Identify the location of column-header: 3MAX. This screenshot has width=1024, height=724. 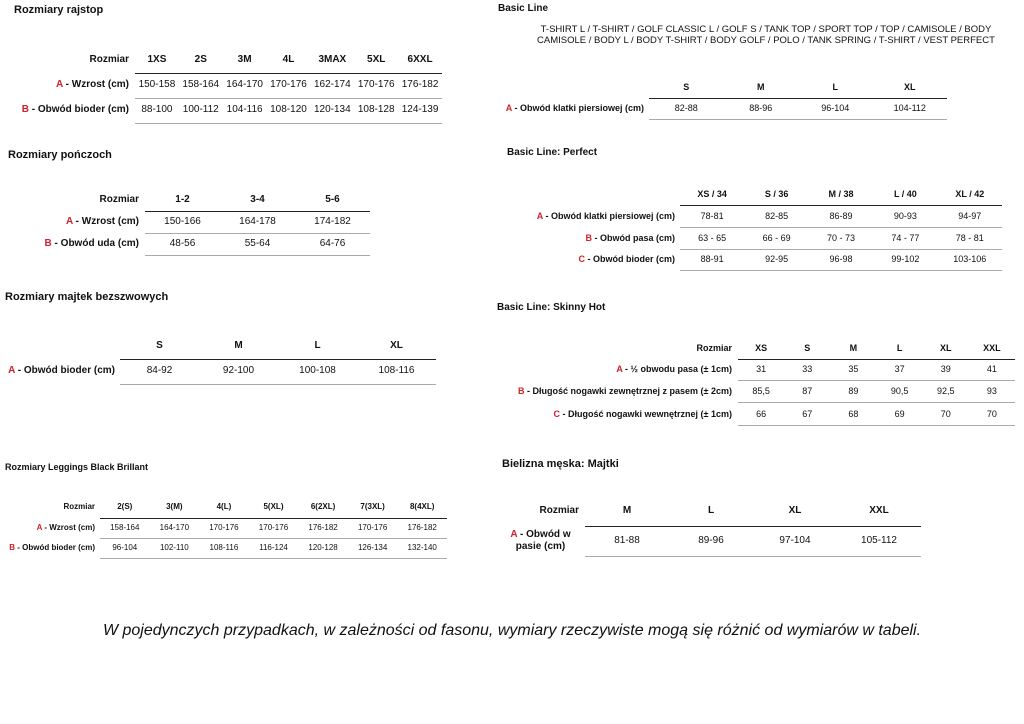
(332, 59).